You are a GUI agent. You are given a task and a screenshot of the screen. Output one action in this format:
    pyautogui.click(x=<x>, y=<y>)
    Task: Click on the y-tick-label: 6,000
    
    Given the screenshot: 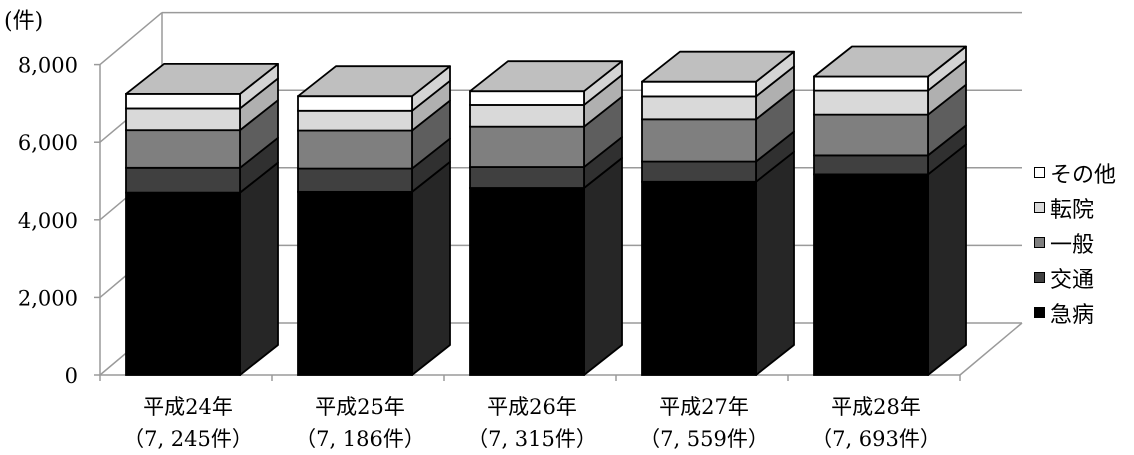 What is the action you would take?
    pyautogui.click(x=48, y=143)
    